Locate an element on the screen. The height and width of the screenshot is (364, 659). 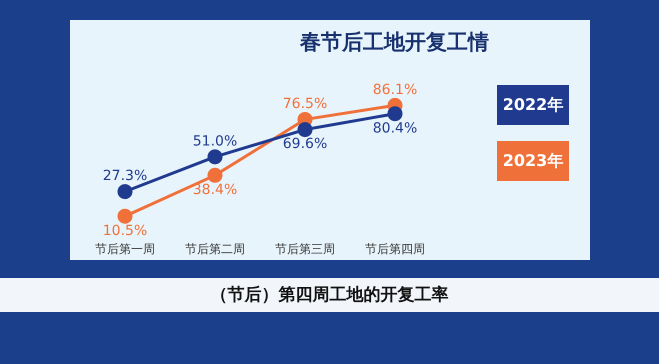
data-label: 86.1% is located at coordinates (395, 90).